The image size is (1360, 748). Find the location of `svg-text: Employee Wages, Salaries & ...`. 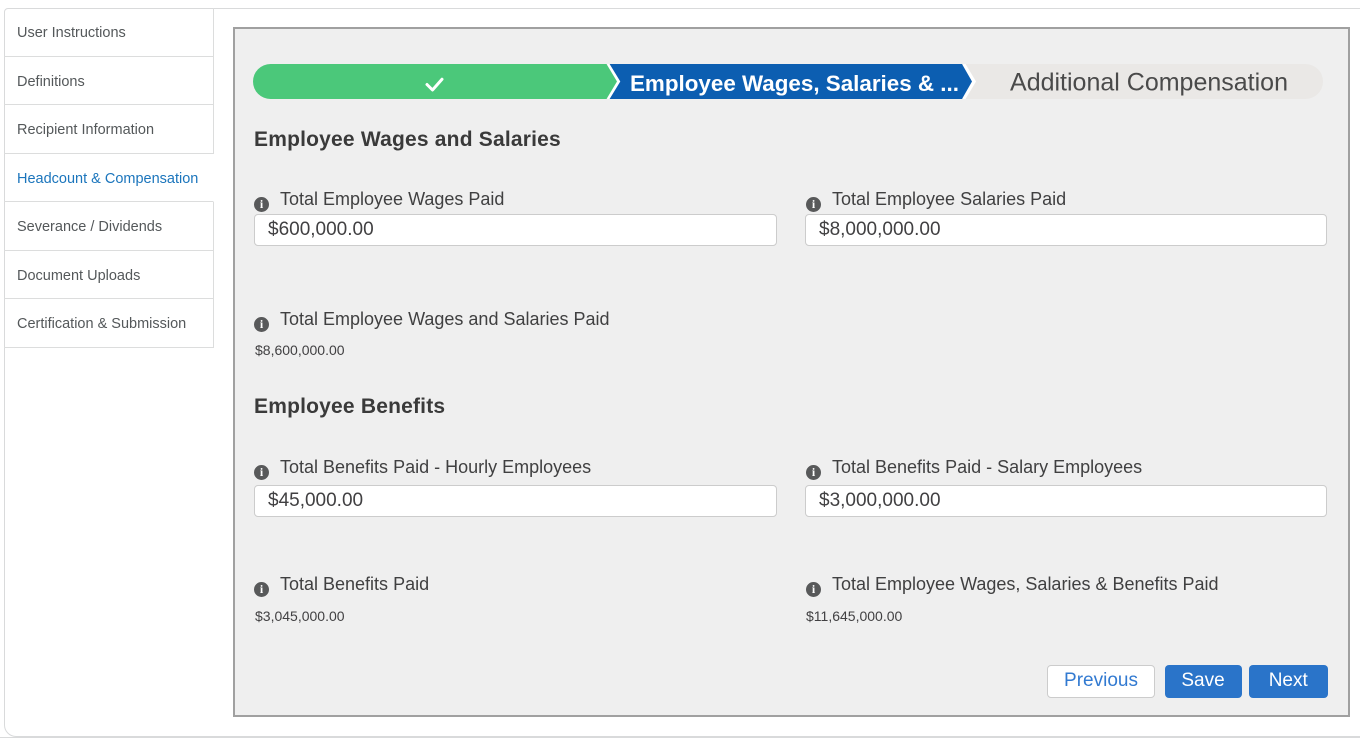

svg-text: Employee Wages, Salaries & ... is located at coordinates (794, 83).